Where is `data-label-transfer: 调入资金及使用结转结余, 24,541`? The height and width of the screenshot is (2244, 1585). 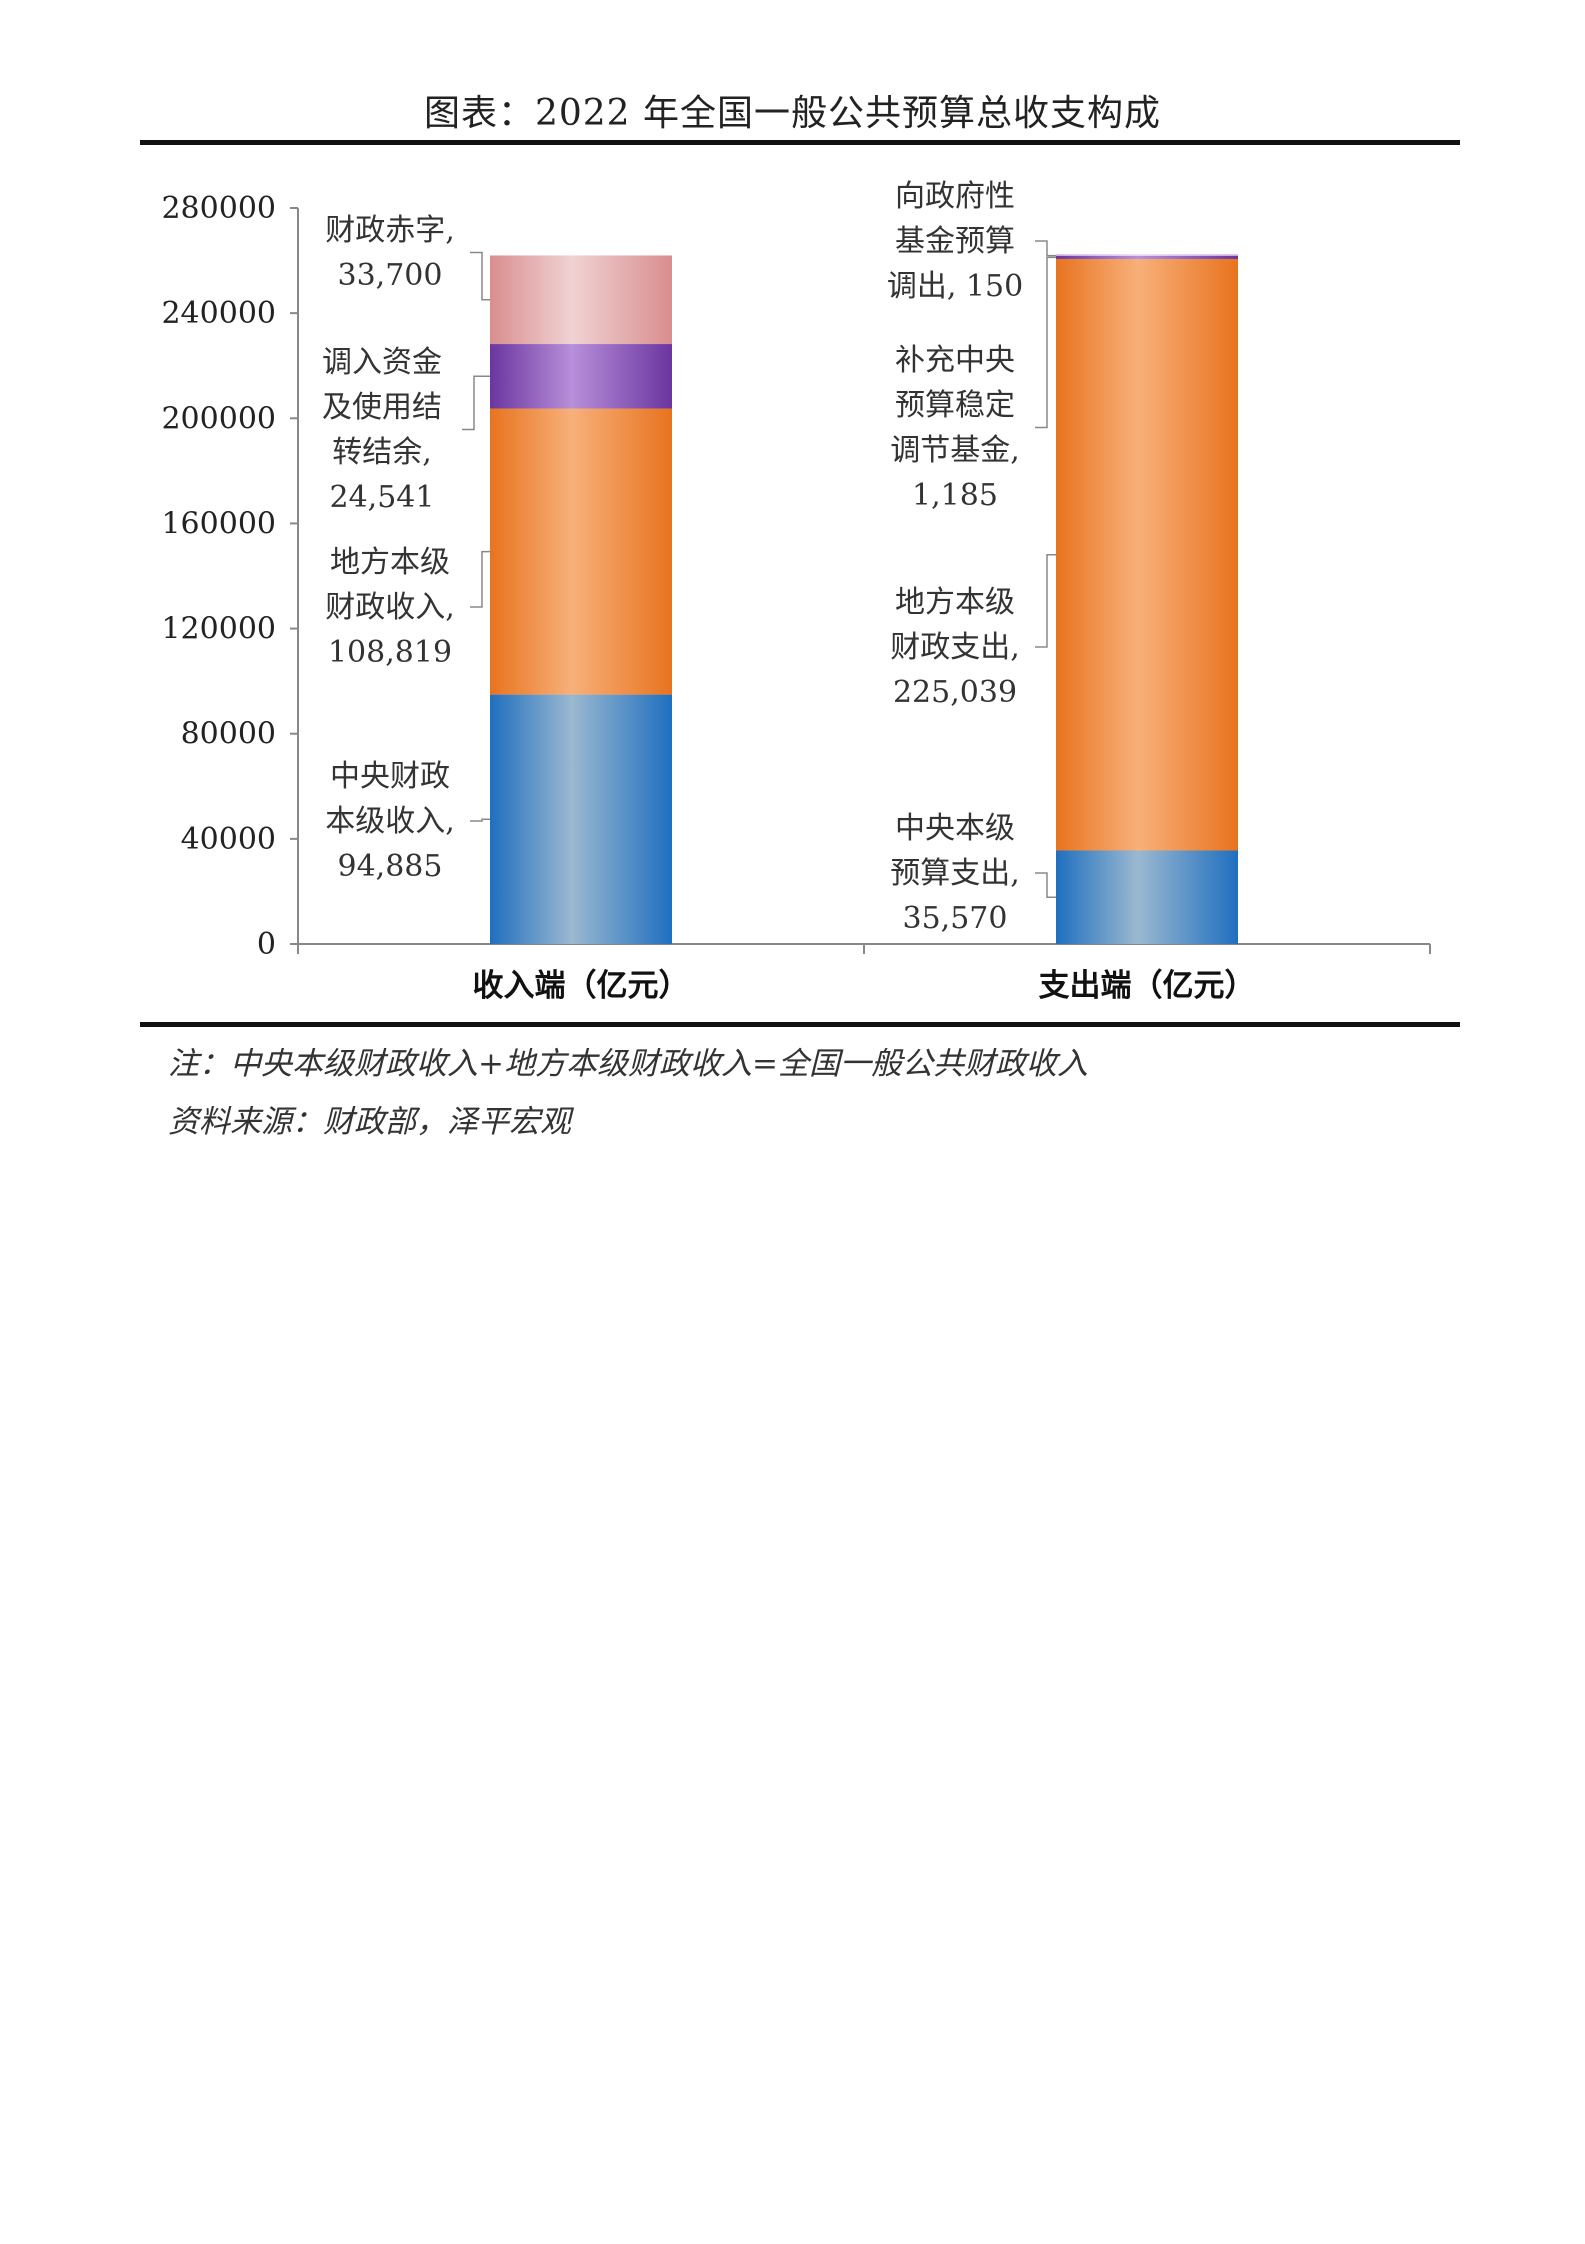
data-label-transfer: 调入资金及使用结转结余, 24,541 is located at coordinates (382, 430).